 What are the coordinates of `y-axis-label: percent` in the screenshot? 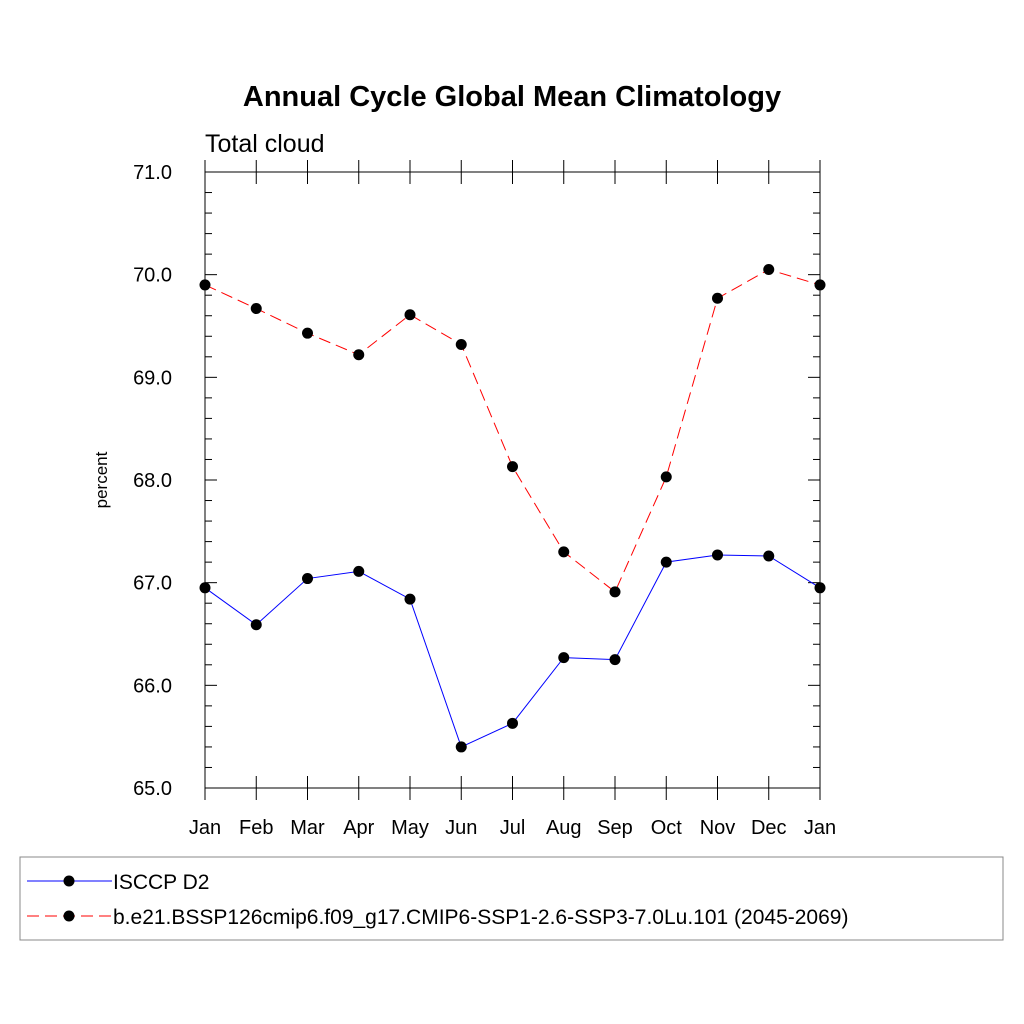 It's located at (101, 479).